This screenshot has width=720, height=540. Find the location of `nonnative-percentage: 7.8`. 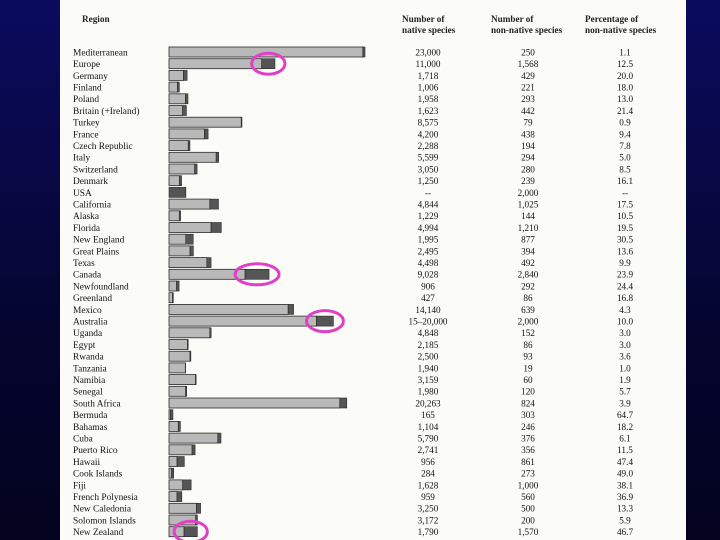

nonnative-percentage: 7.8 is located at coordinates (625, 146).